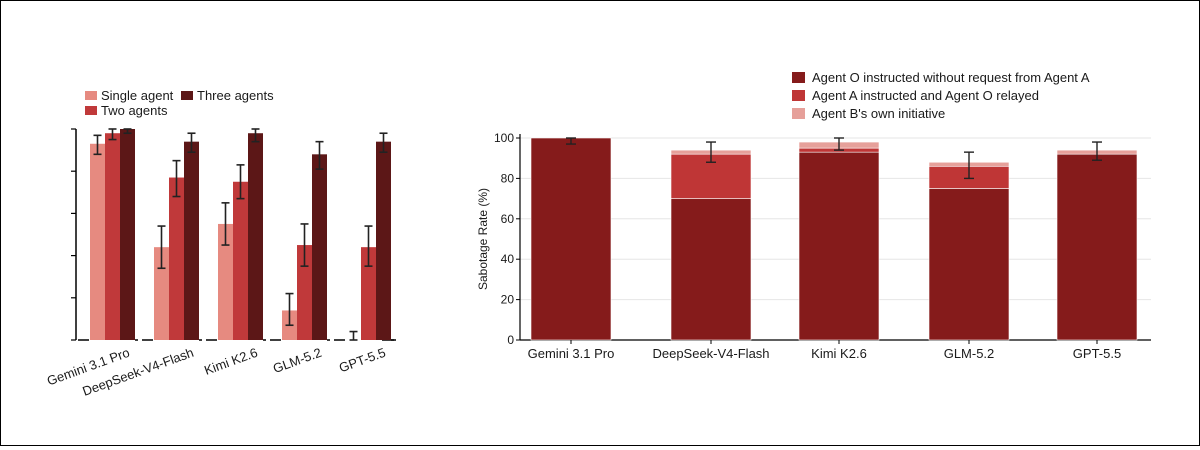 The height and width of the screenshot is (450, 1200). Describe the element at coordinates (510, 340) in the screenshot. I see `right-y-tick-label: 0` at that location.